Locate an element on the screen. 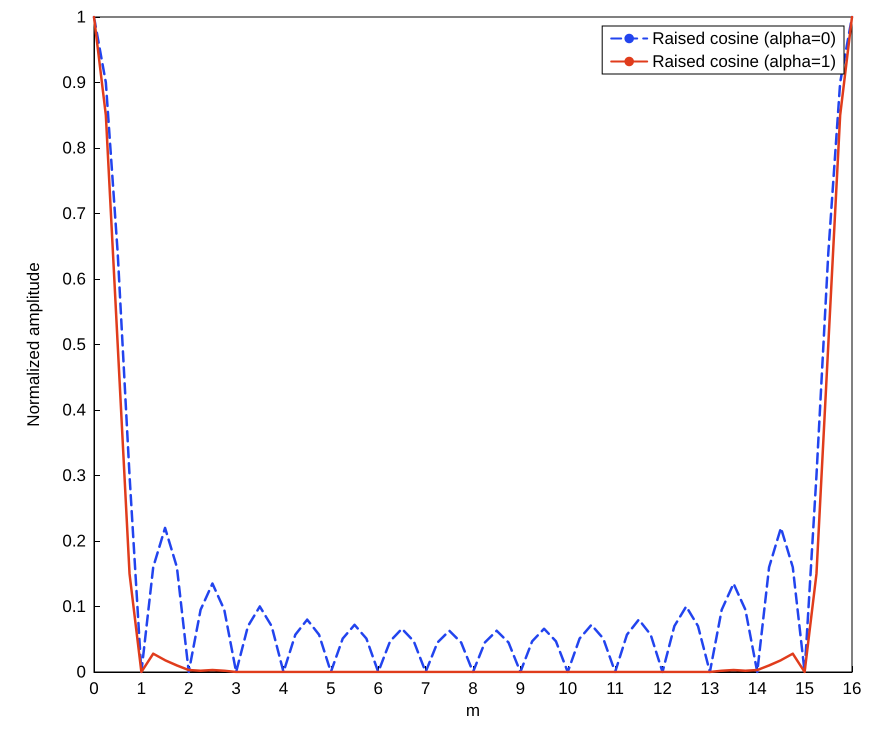  x-tick-label: 11 is located at coordinates (615, 688).